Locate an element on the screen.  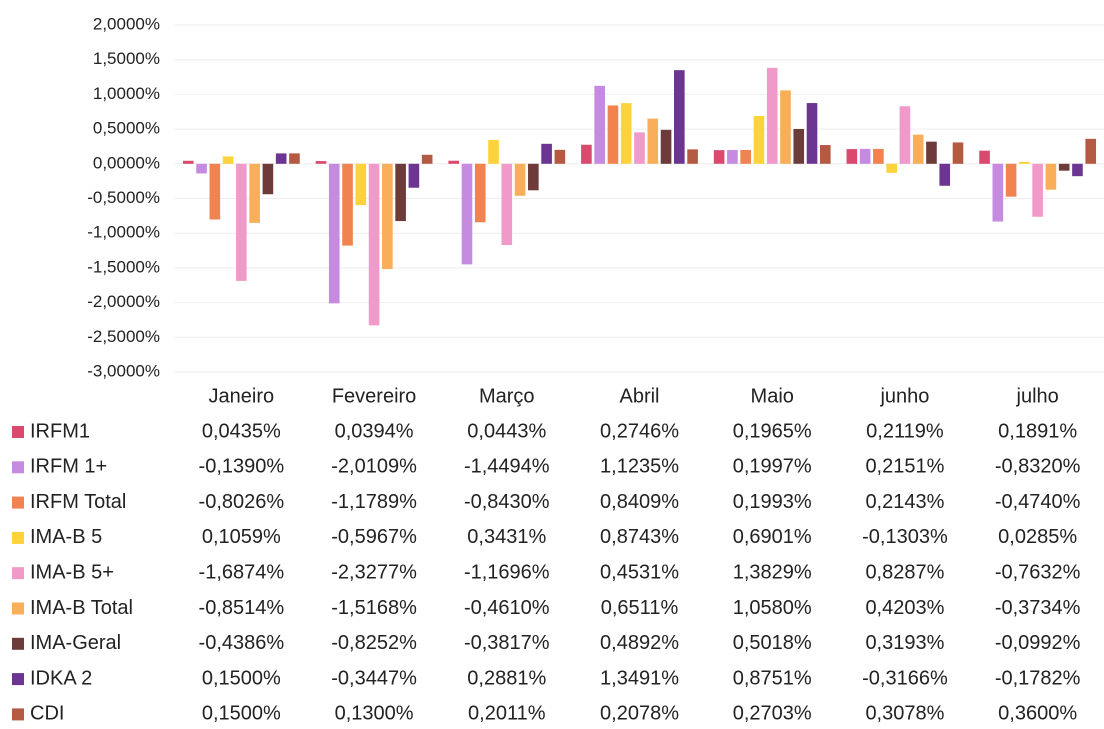
table-cell: 1,3829% is located at coordinates (772, 572).